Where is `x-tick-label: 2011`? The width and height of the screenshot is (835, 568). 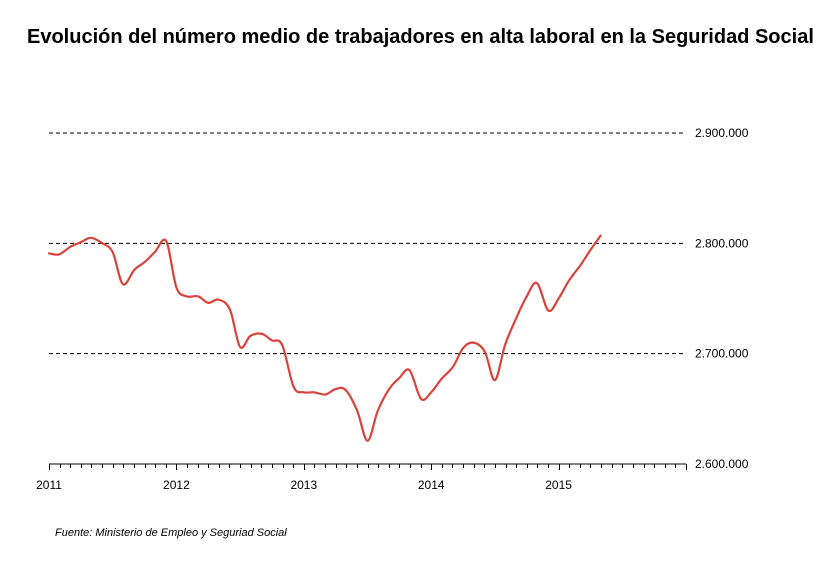 x-tick-label: 2011 is located at coordinates (49, 485).